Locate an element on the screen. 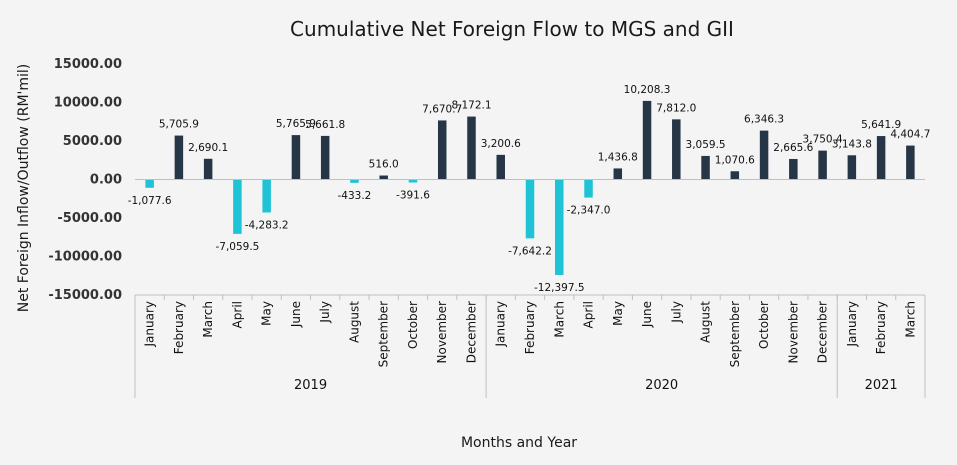  data-label: -1,077.6 is located at coordinates (150, 201).